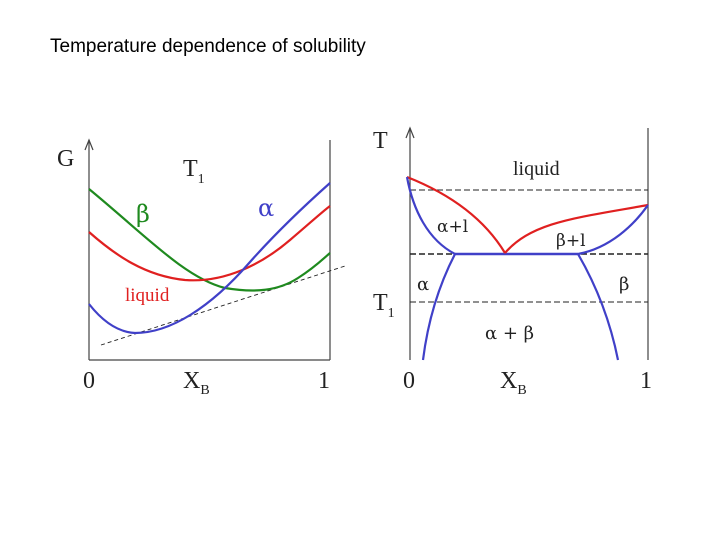 The width and height of the screenshot is (720, 540). I want to click on alpha-solvus-curve, so click(438, 307).